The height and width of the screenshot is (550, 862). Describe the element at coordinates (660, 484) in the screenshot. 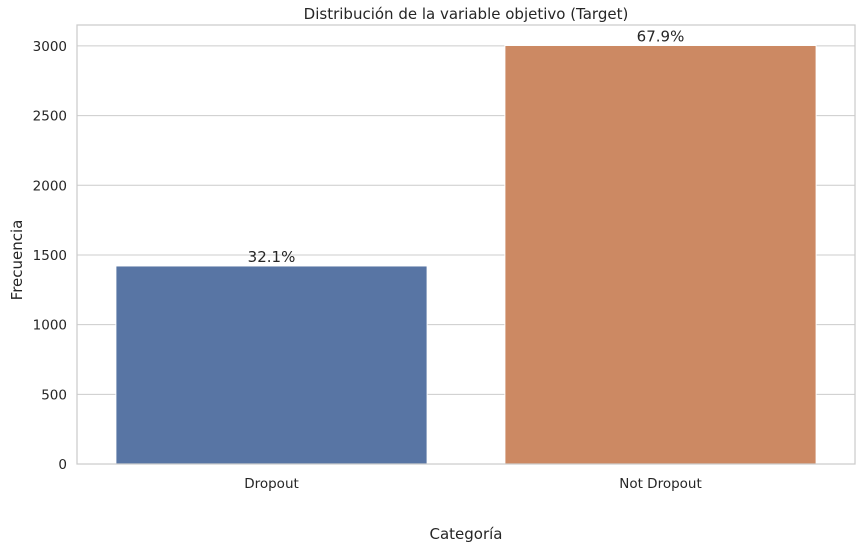

I see `x-tick-label: Not Dropout` at that location.